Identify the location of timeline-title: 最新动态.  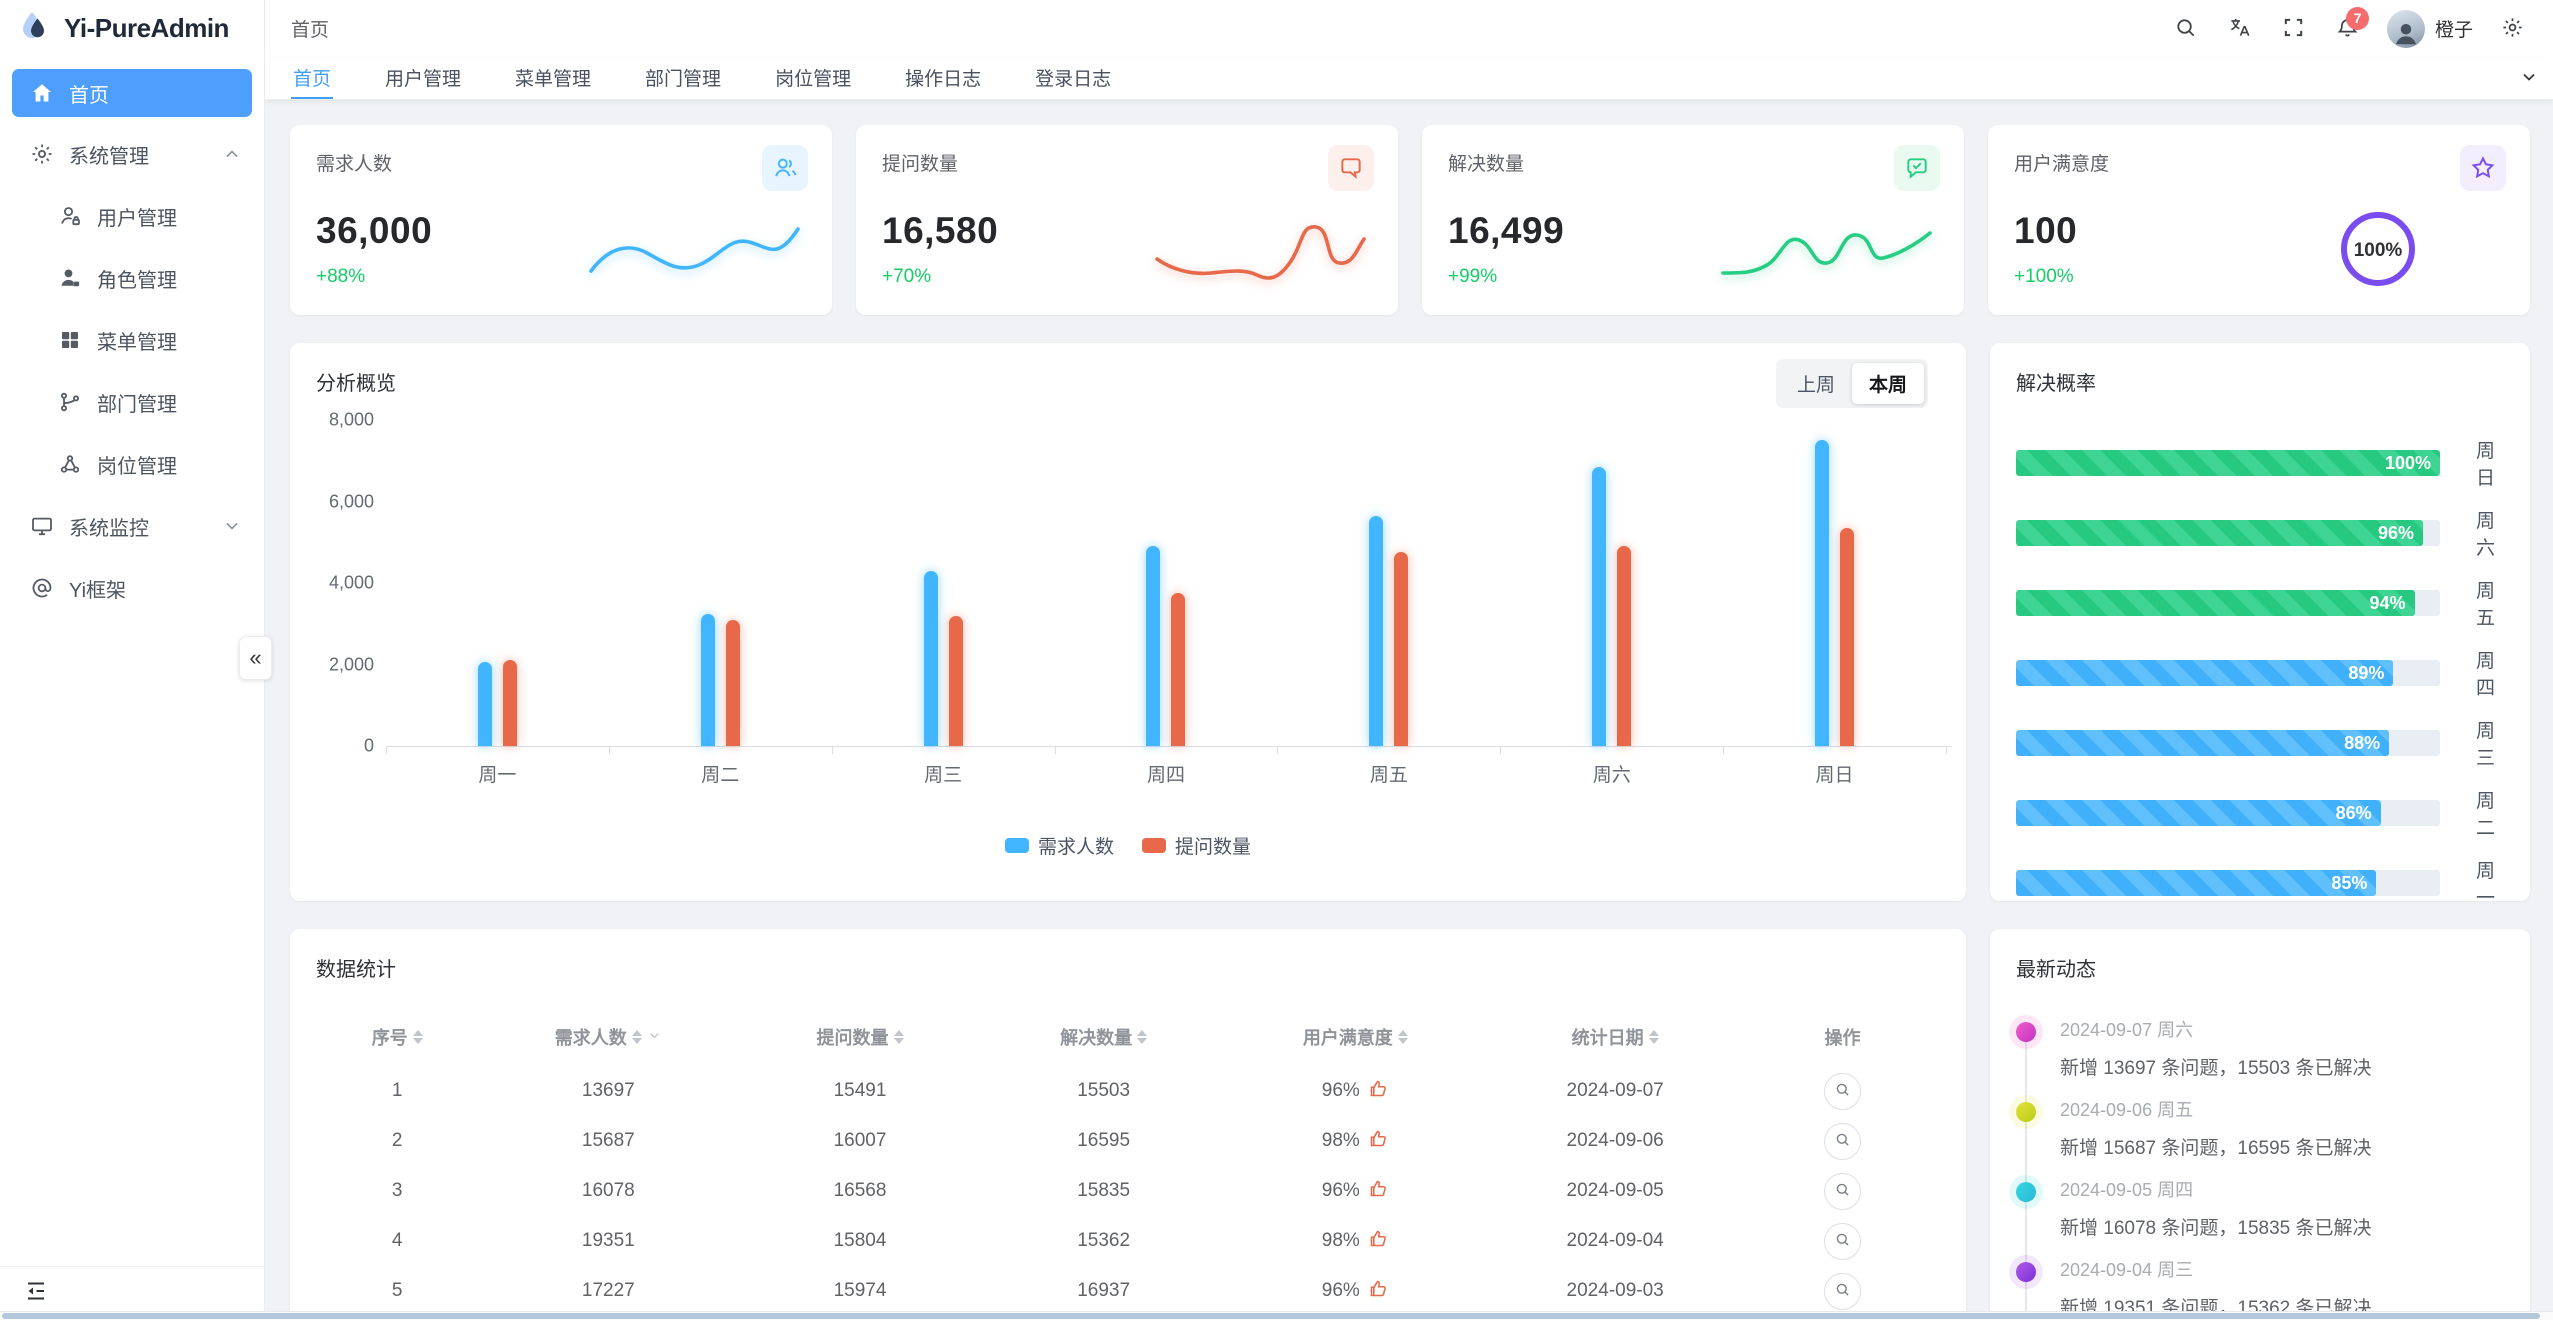
(2056, 970).